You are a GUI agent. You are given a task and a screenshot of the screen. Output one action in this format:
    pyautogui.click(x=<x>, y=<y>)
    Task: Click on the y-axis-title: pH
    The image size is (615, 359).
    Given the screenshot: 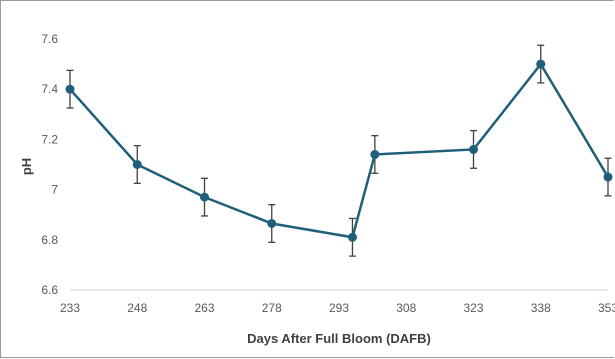 What is the action you would take?
    pyautogui.click(x=26, y=166)
    